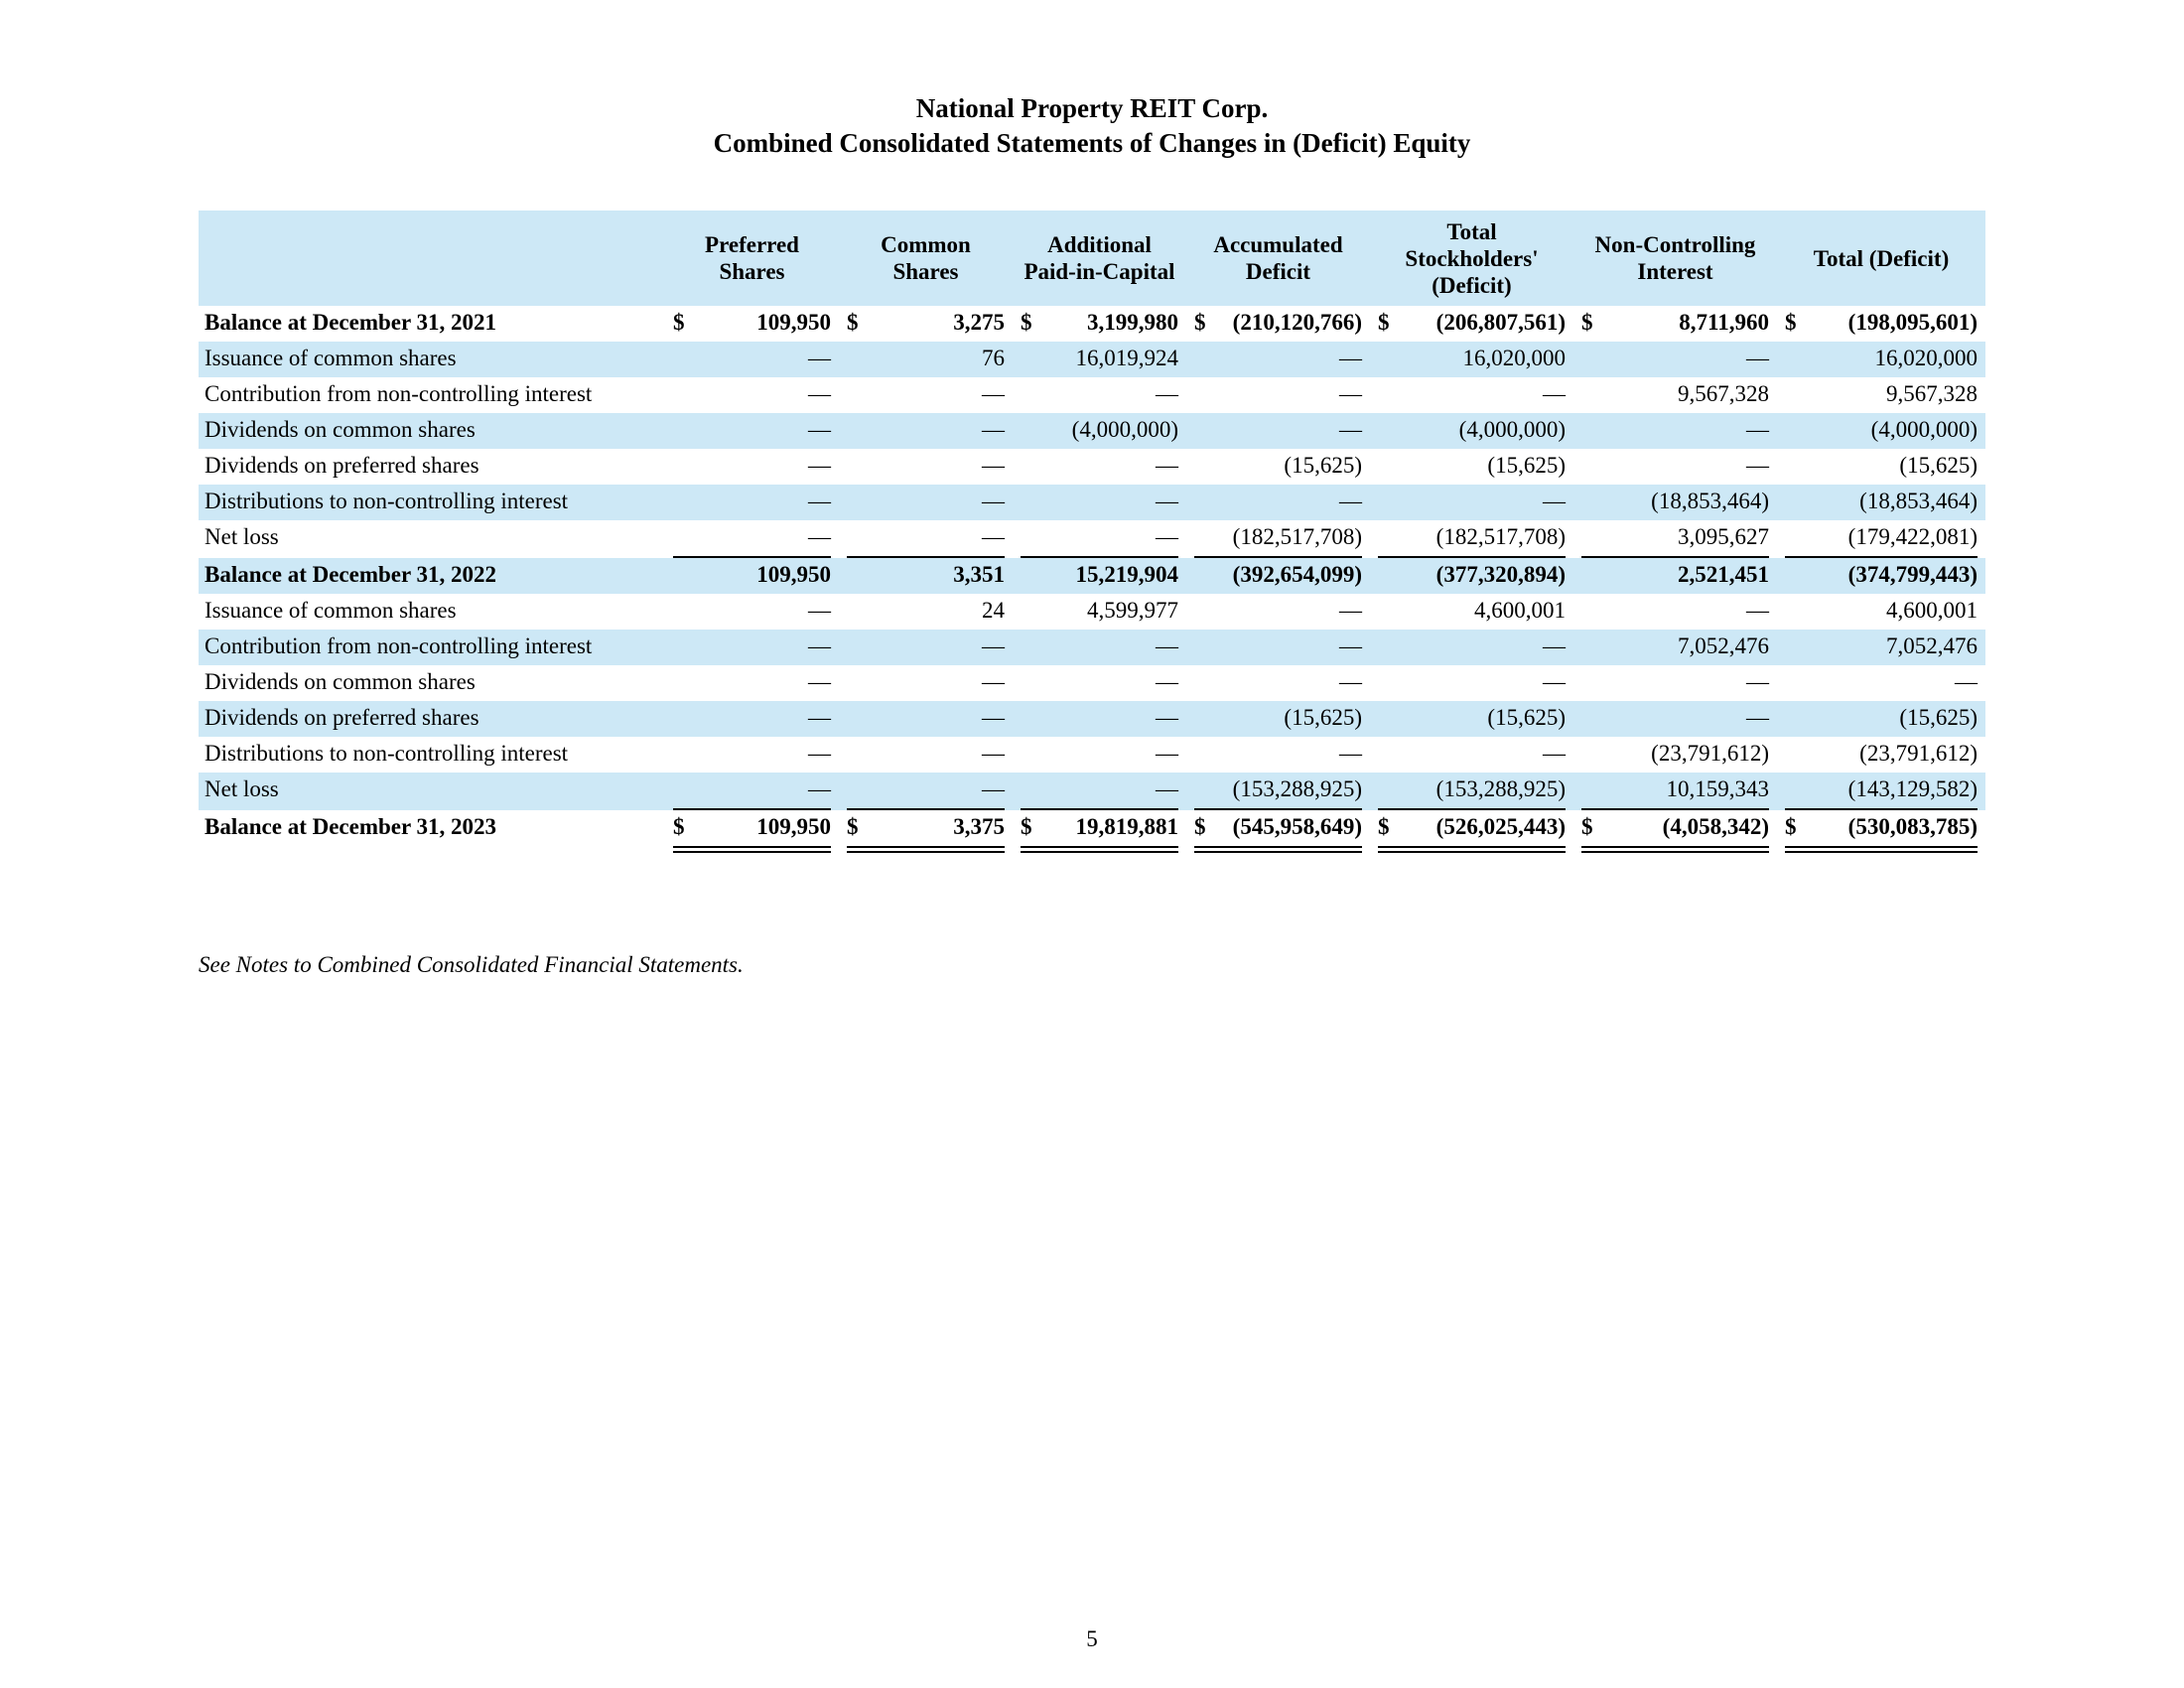  I want to click on amount: (179,422,081), so click(1912, 537).